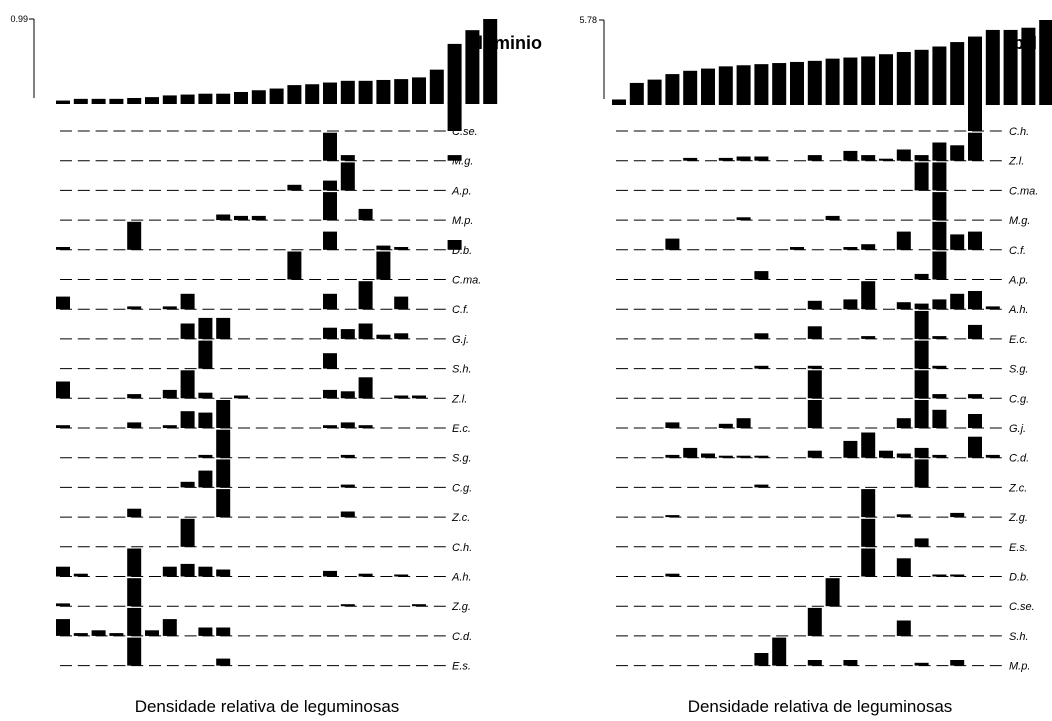 Image resolution: width=1052 pixels, height=721 pixels. I want to click on species-label: A.p., so click(1018, 281).